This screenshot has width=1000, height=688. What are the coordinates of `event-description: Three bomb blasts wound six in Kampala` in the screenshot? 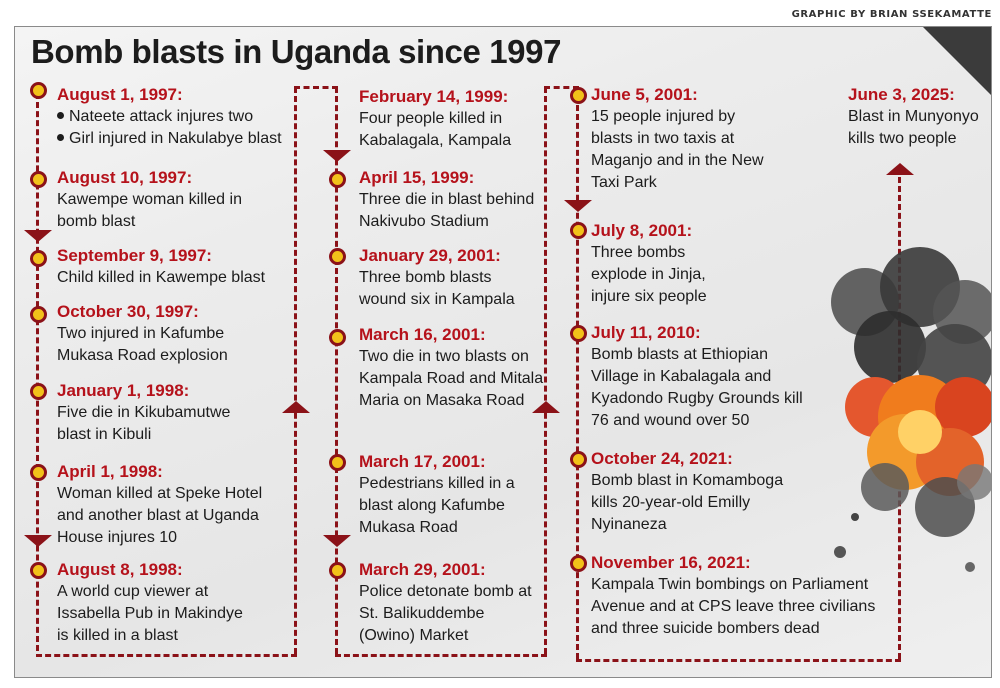 It's located at (437, 288).